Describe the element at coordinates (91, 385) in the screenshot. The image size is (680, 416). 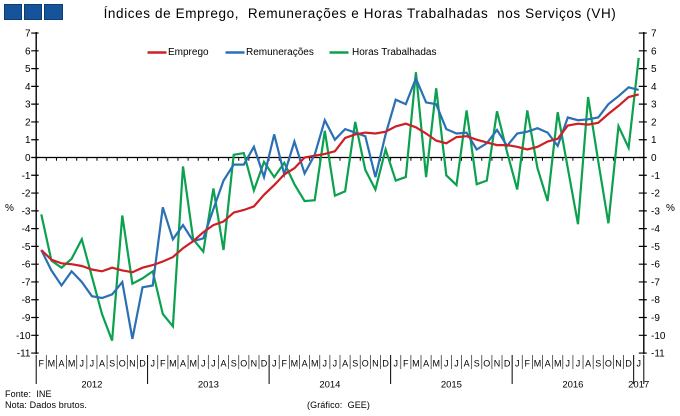
I see `svg-text: 2012` at that location.